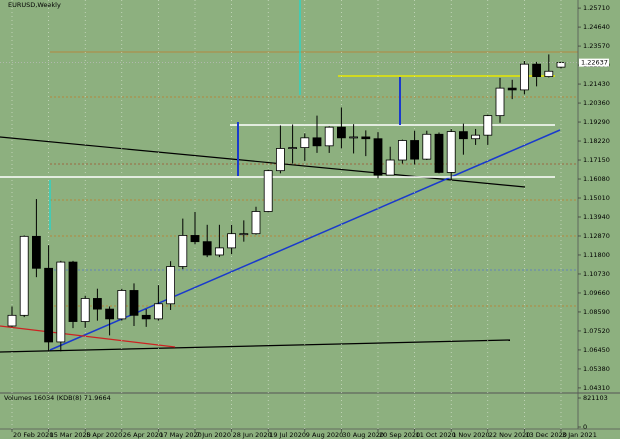 Image resolution: width=620 pixels, height=439 pixels. I want to click on y-tick-label: 1.13940, so click(596, 217).